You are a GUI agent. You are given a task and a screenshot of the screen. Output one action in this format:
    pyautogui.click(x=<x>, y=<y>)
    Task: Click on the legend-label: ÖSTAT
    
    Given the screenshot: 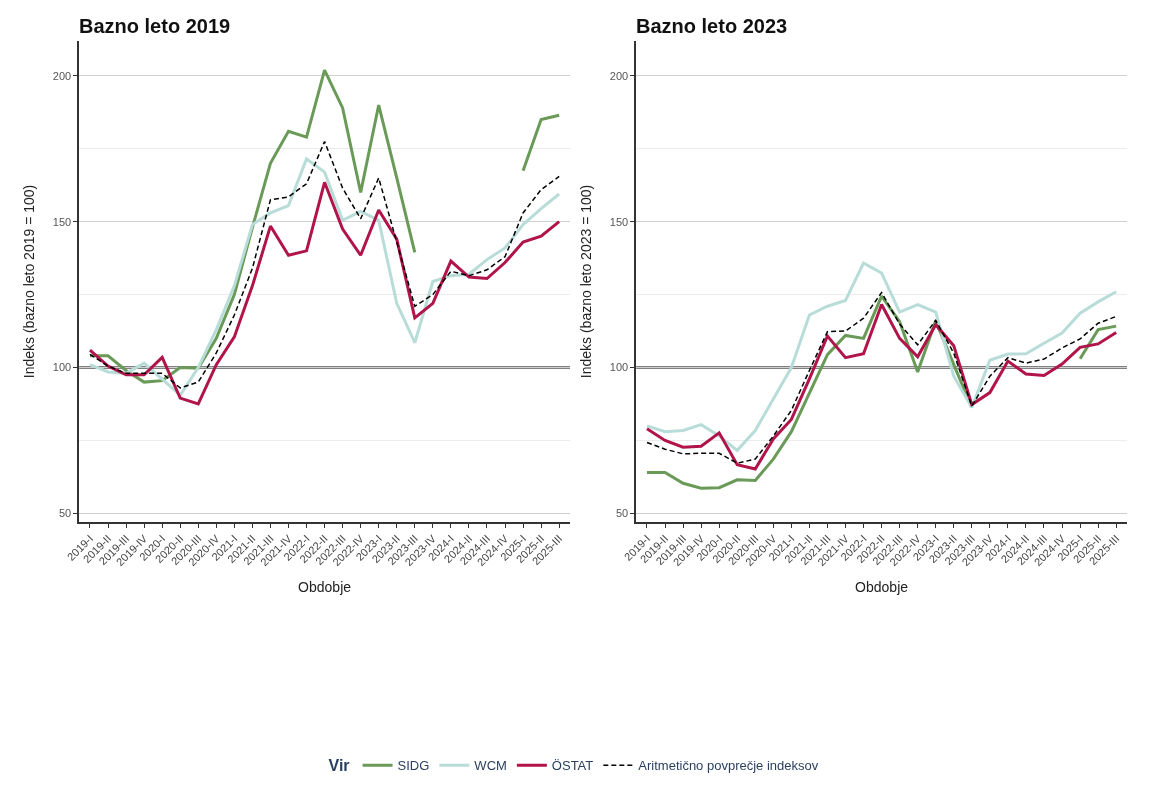 What is the action you would take?
    pyautogui.click(x=572, y=766)
    